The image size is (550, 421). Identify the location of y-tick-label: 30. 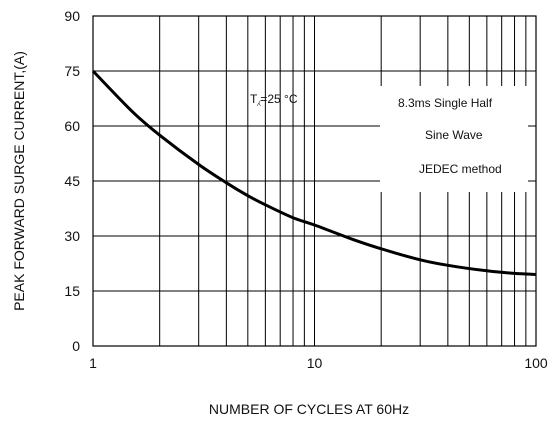
(72, 236).